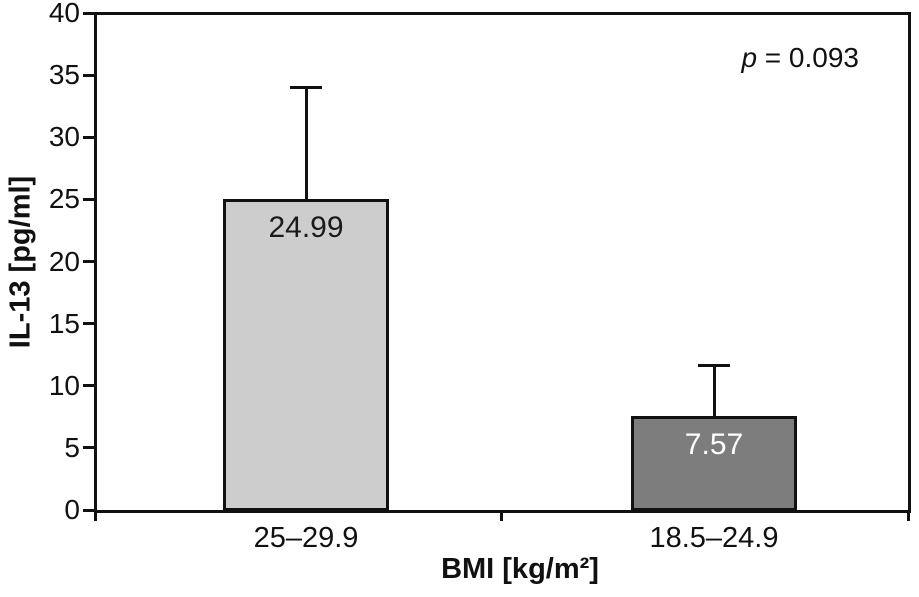 The height and width of the screenshot is (597, 919). I want to click on y-tick-label: 30, so click(64, 137).